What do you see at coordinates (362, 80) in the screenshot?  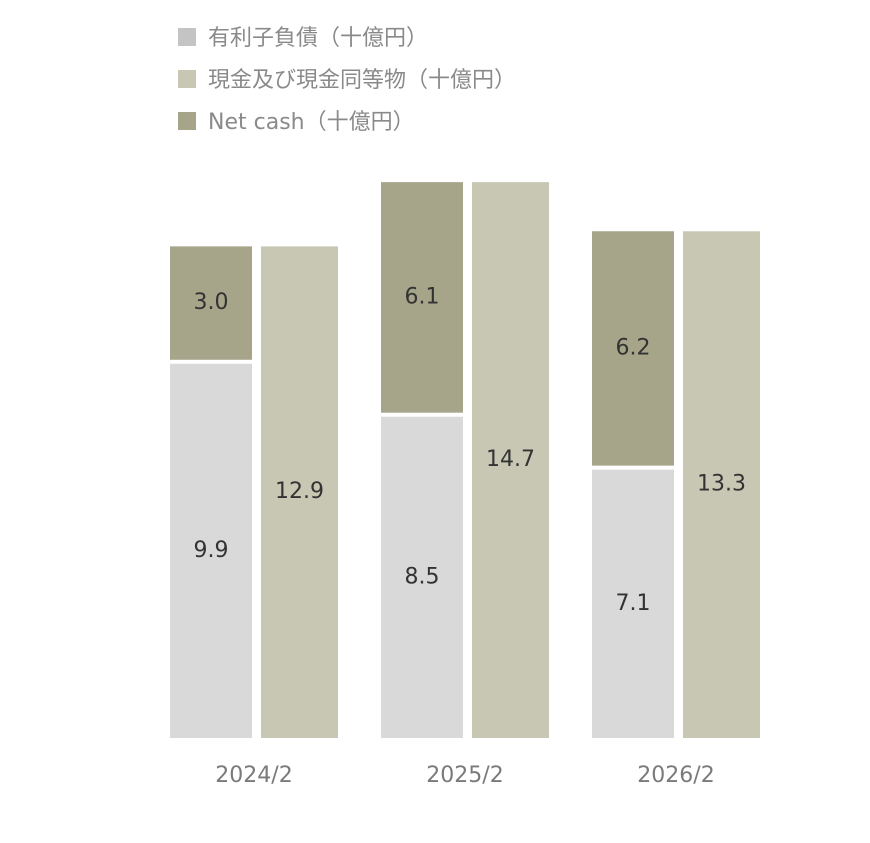 I see `legend-label-1: 現金及び現金同等物（十億円）` at bounding box center [362, 80].